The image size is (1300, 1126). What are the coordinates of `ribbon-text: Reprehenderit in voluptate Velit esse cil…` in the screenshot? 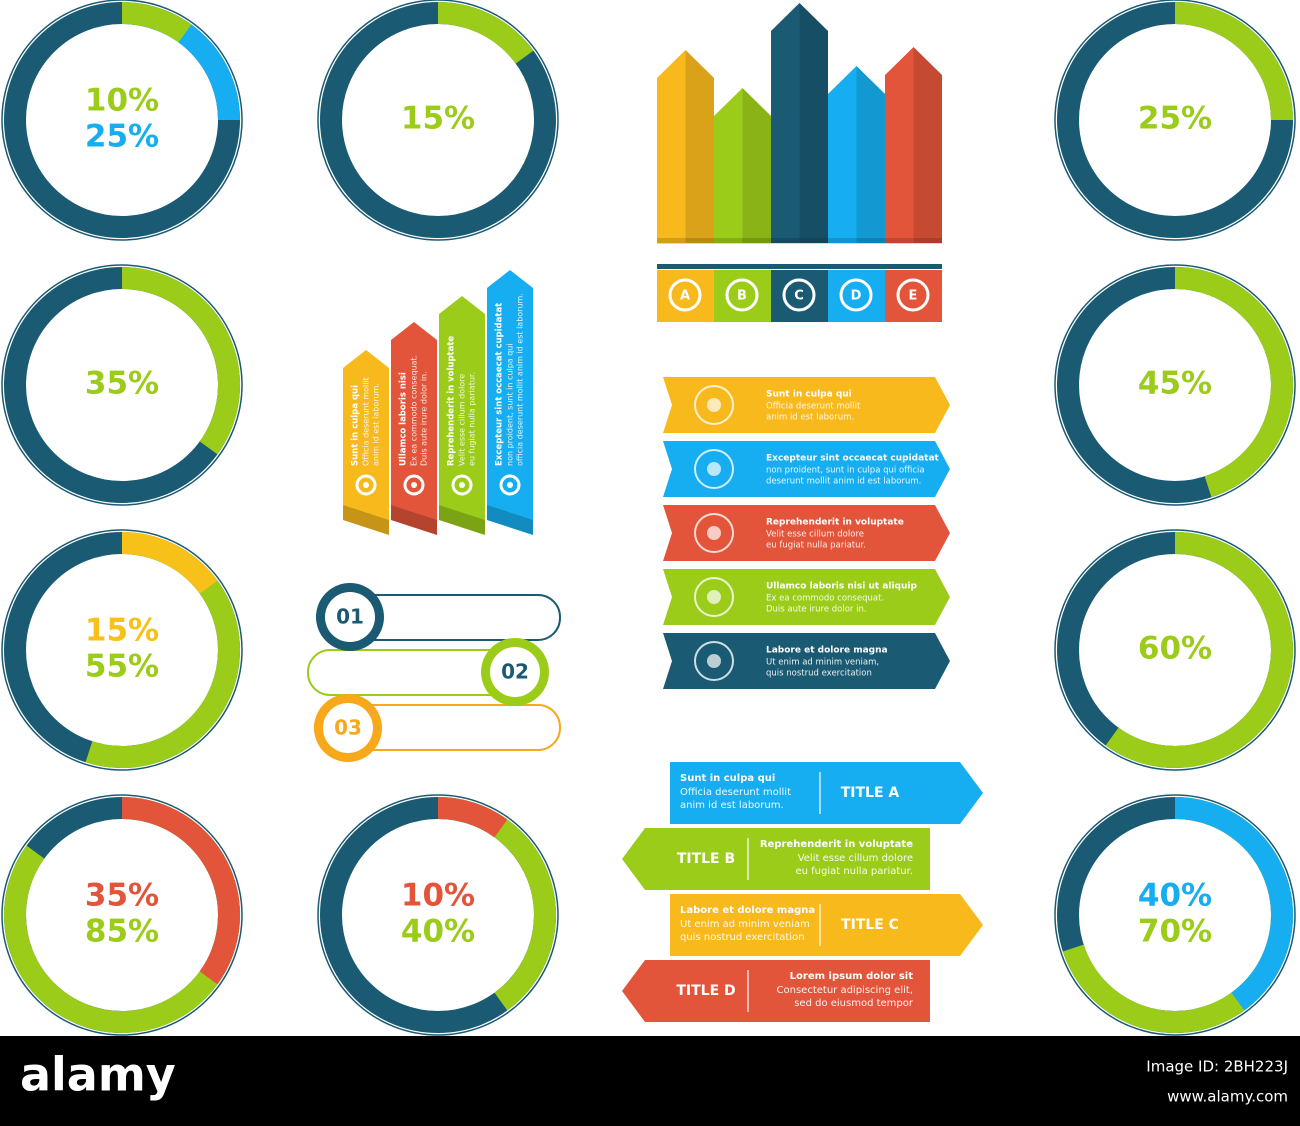 It's located at (462, 401).